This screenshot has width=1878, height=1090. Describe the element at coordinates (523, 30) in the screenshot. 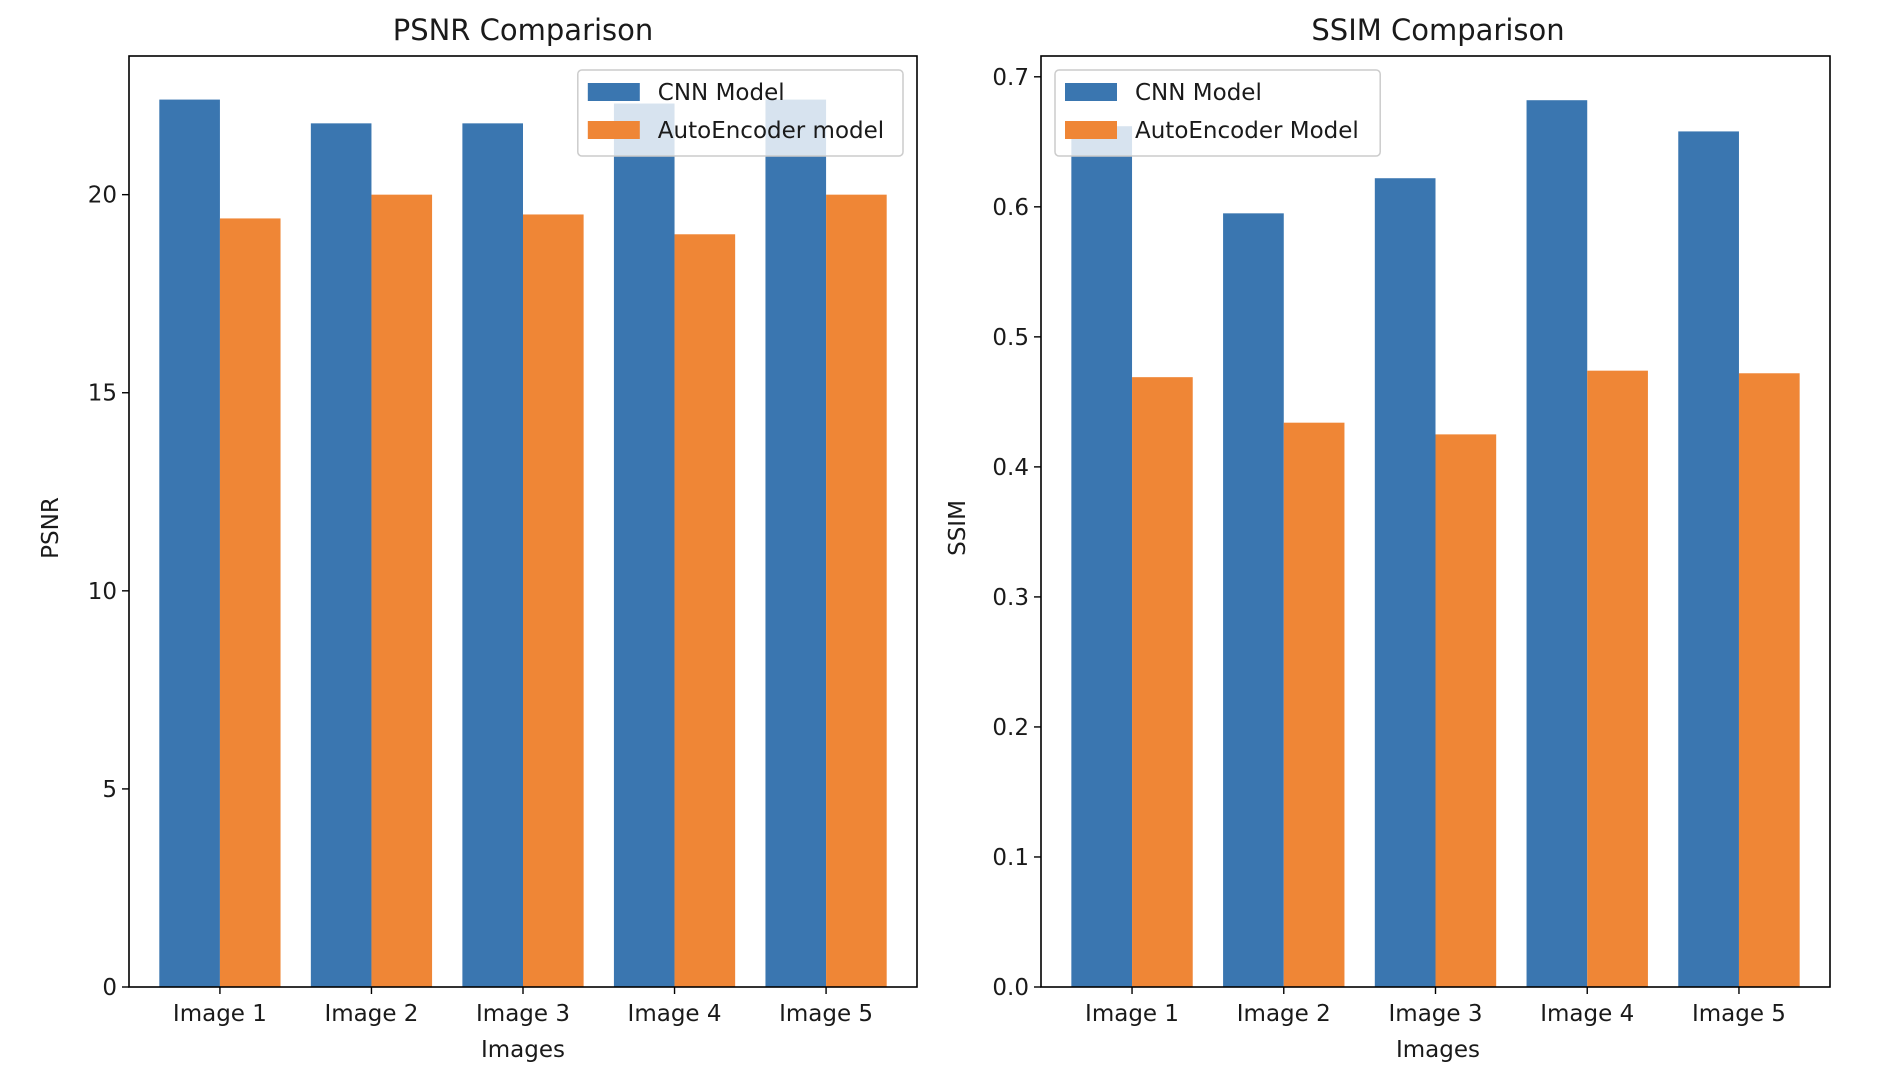

I see `chart-title: PSNR Comparison` at that location.